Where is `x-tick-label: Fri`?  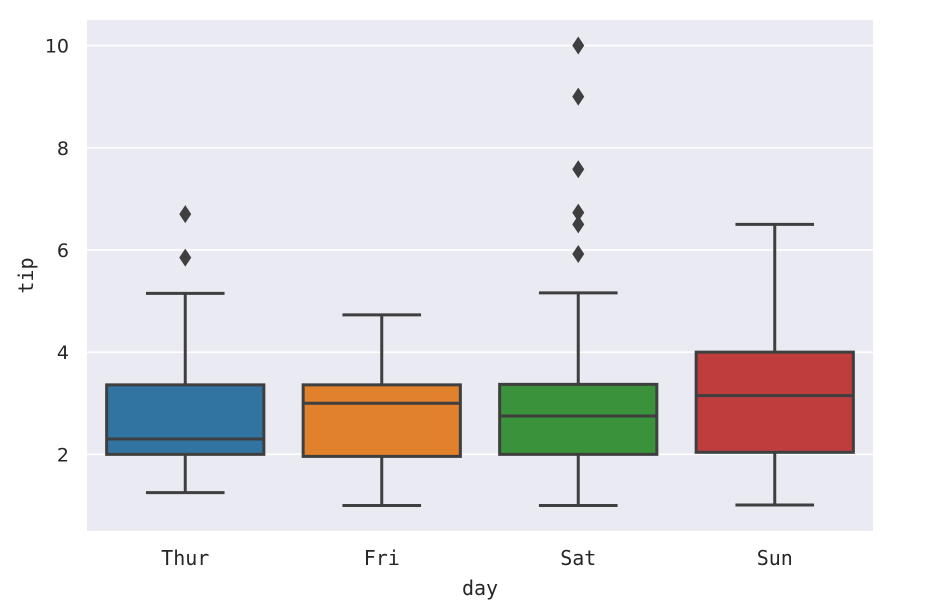
x-tick-label: Fri is located at coordinates (382, 558).